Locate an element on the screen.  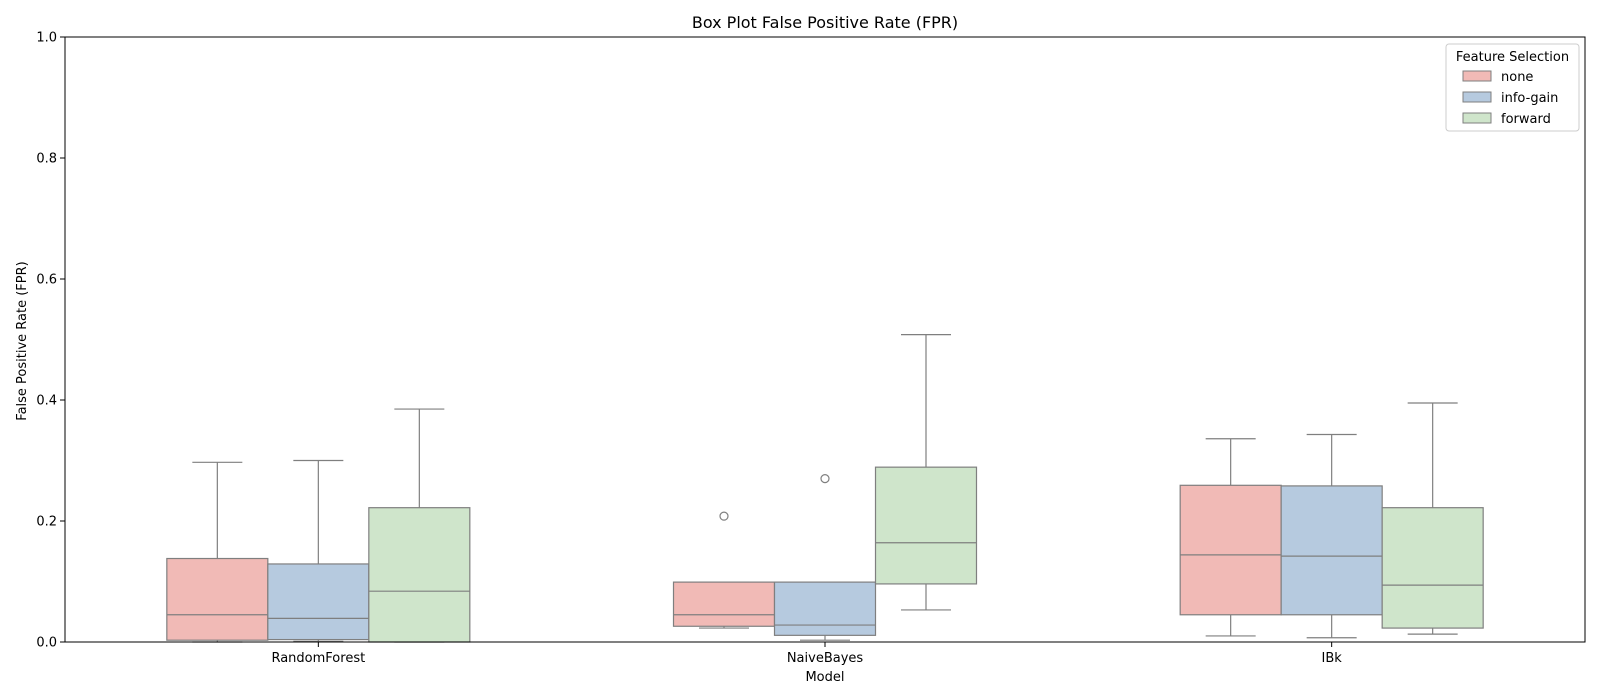
legend-swatch-forward is located at coordinates (1477, 118).